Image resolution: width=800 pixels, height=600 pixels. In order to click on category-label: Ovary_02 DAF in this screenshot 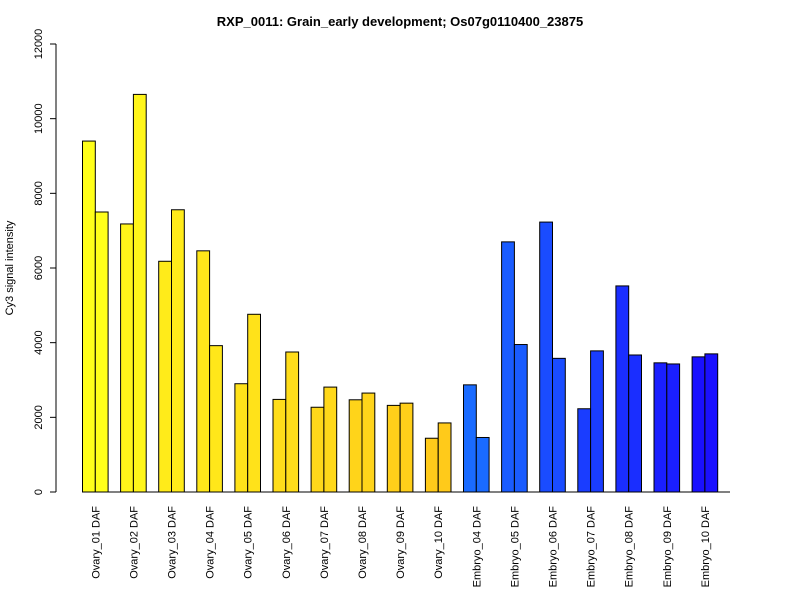, I will do `click(134, 542)`.